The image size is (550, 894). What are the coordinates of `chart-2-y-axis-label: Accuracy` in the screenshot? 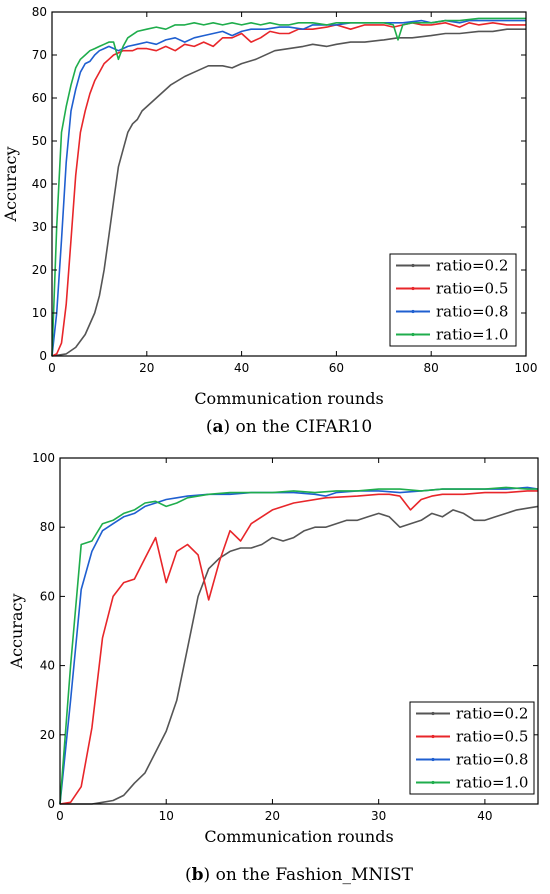 It's located at (16, 632).